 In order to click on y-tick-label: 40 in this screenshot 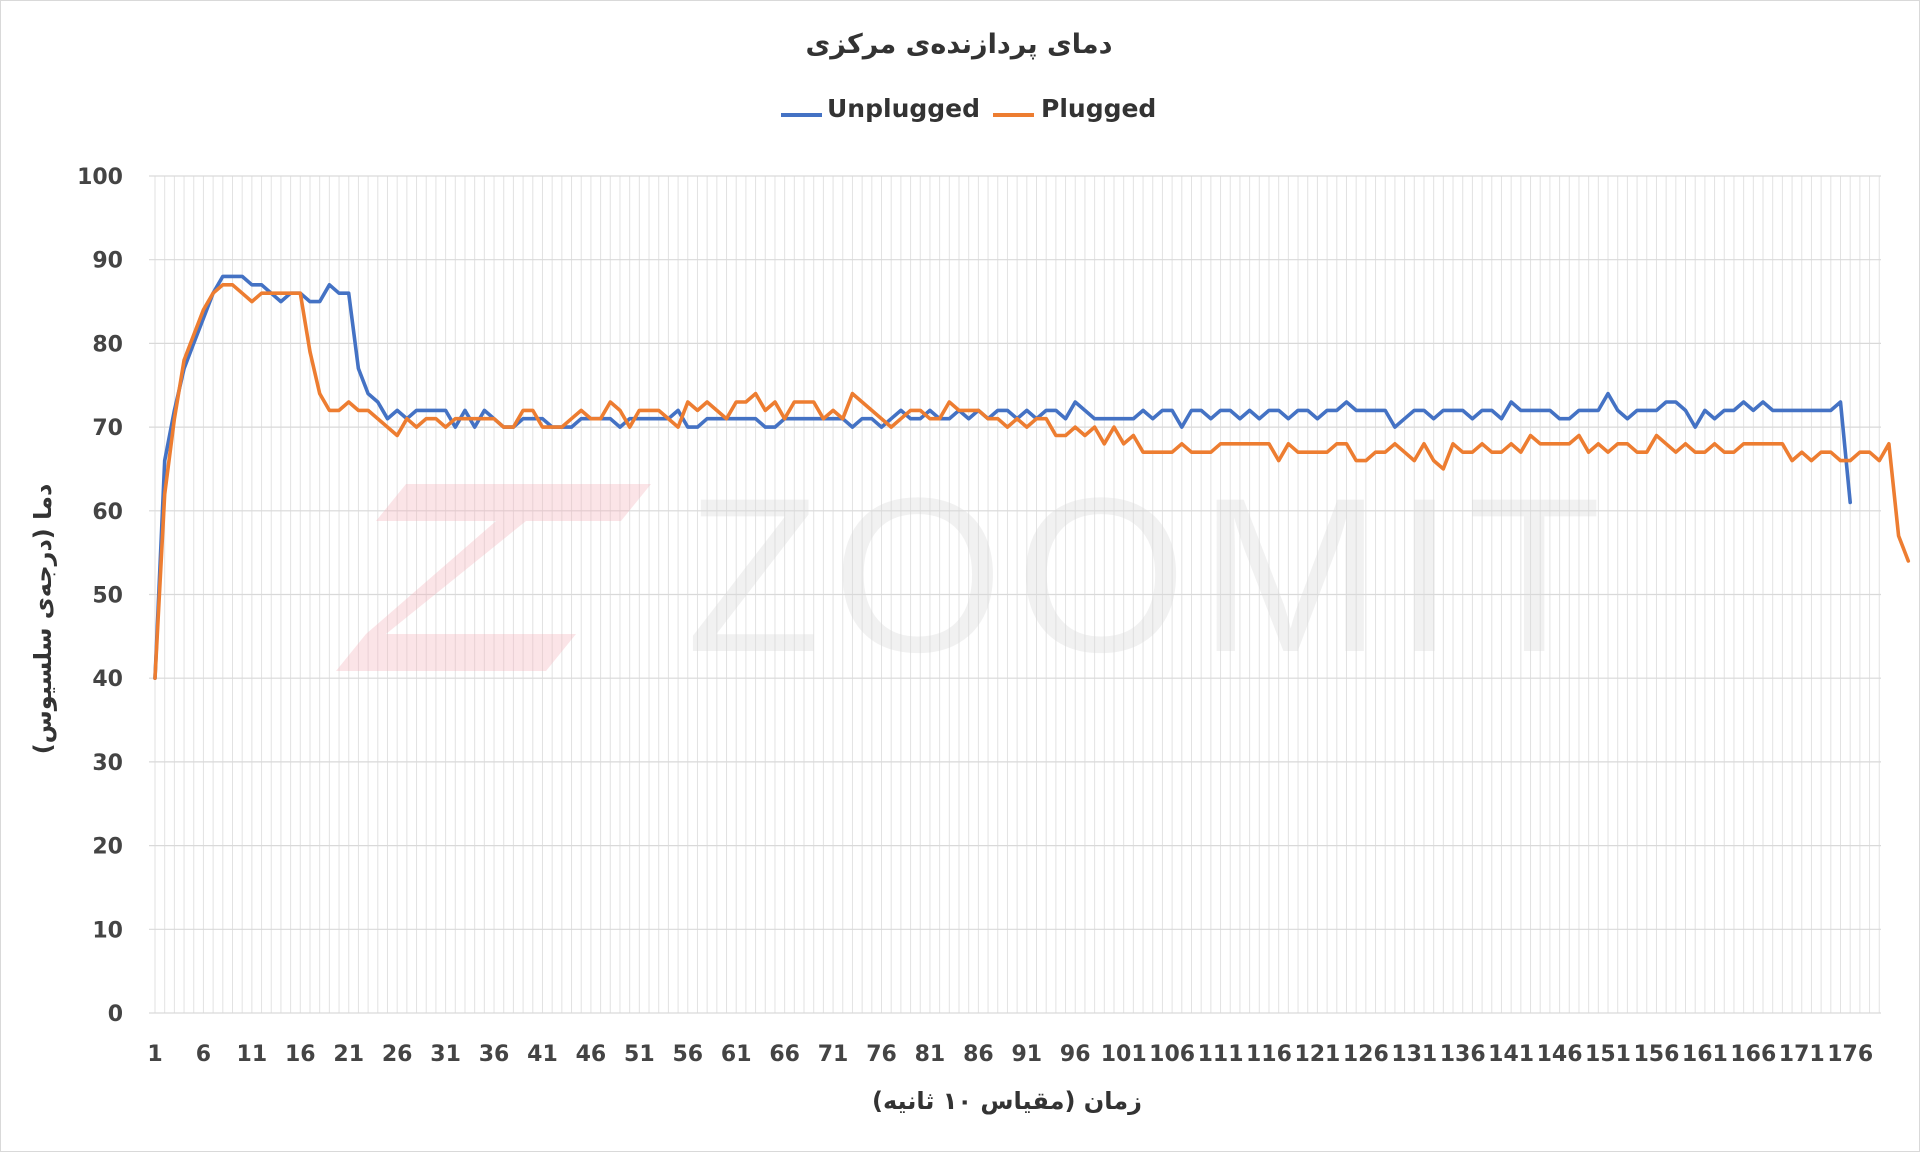, I will do `click(107, 679)`.